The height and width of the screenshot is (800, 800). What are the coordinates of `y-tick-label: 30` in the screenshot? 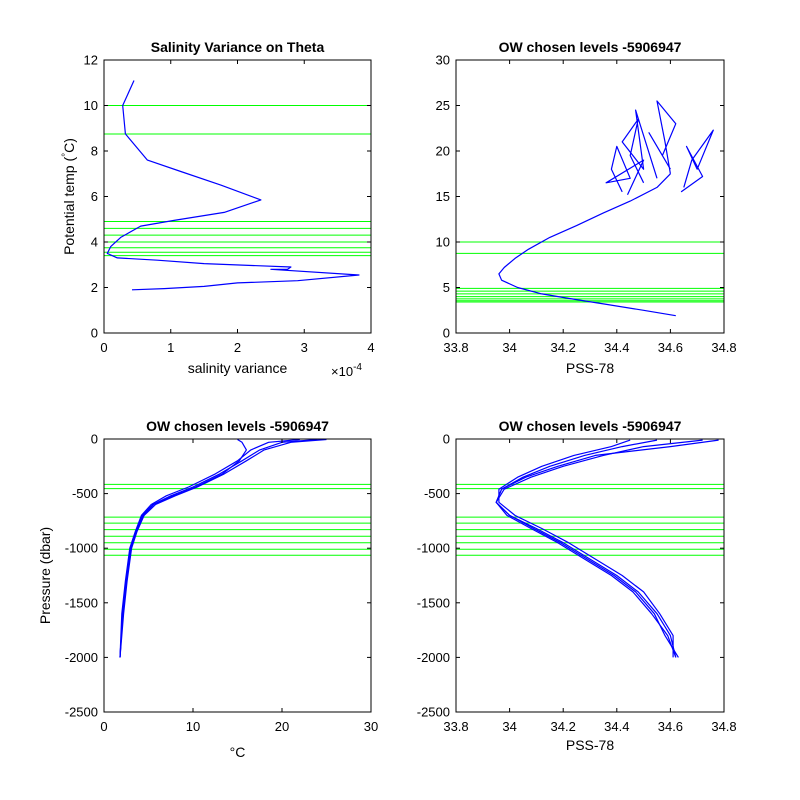 It's located at (443, 60).